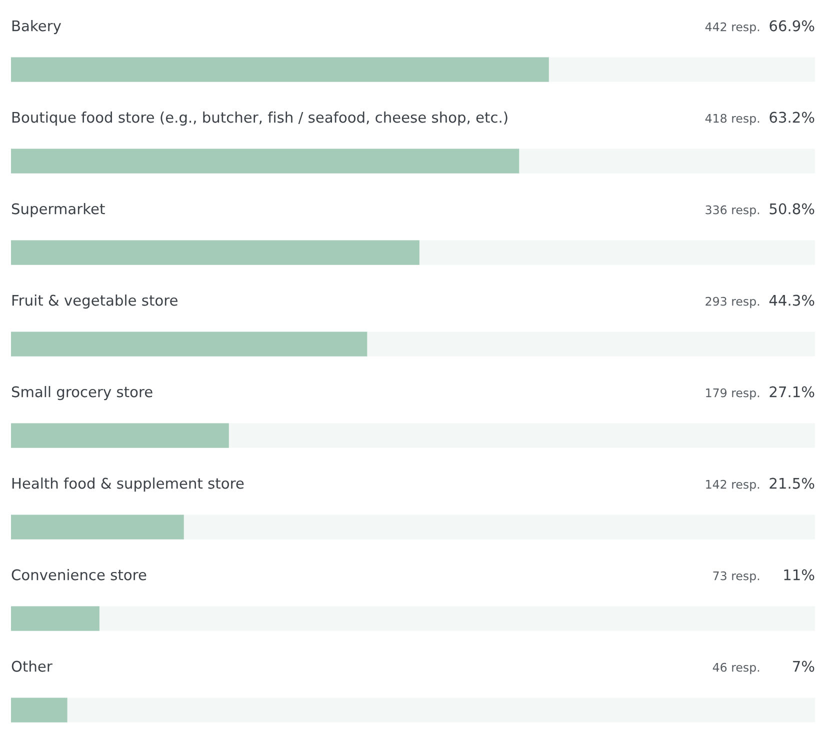 The height and width of the screenshot is (732, 817). Describe the element at coordinates (733, 302) in the screenshot. I see `annotation: 293 resp.` at that location.